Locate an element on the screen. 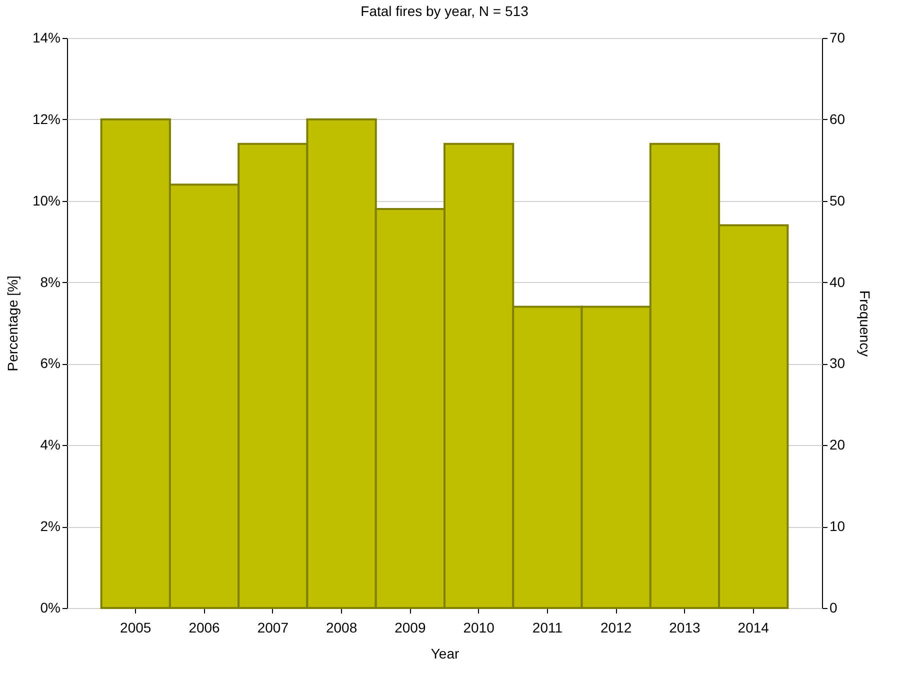  x-tick-label: 2012 is located at coordinates (616, 628).